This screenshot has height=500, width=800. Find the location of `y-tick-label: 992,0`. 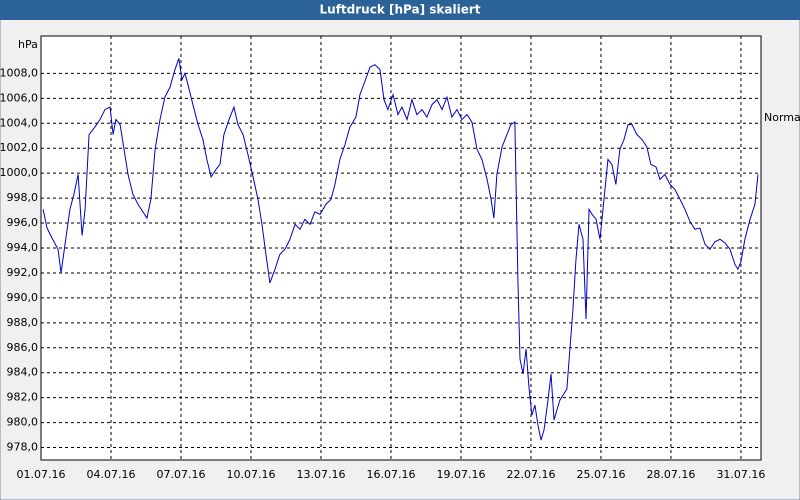

y-tick-label: 992,0 is located at coordinates (23, 272).